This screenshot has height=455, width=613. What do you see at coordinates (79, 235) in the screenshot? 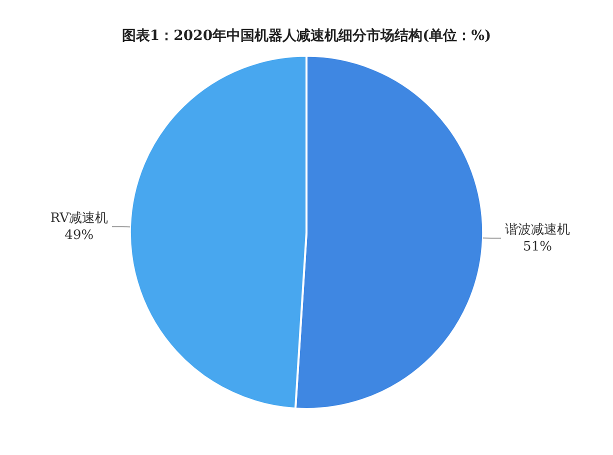
I see `data-label: 49%` at bounding box center [79, 235].